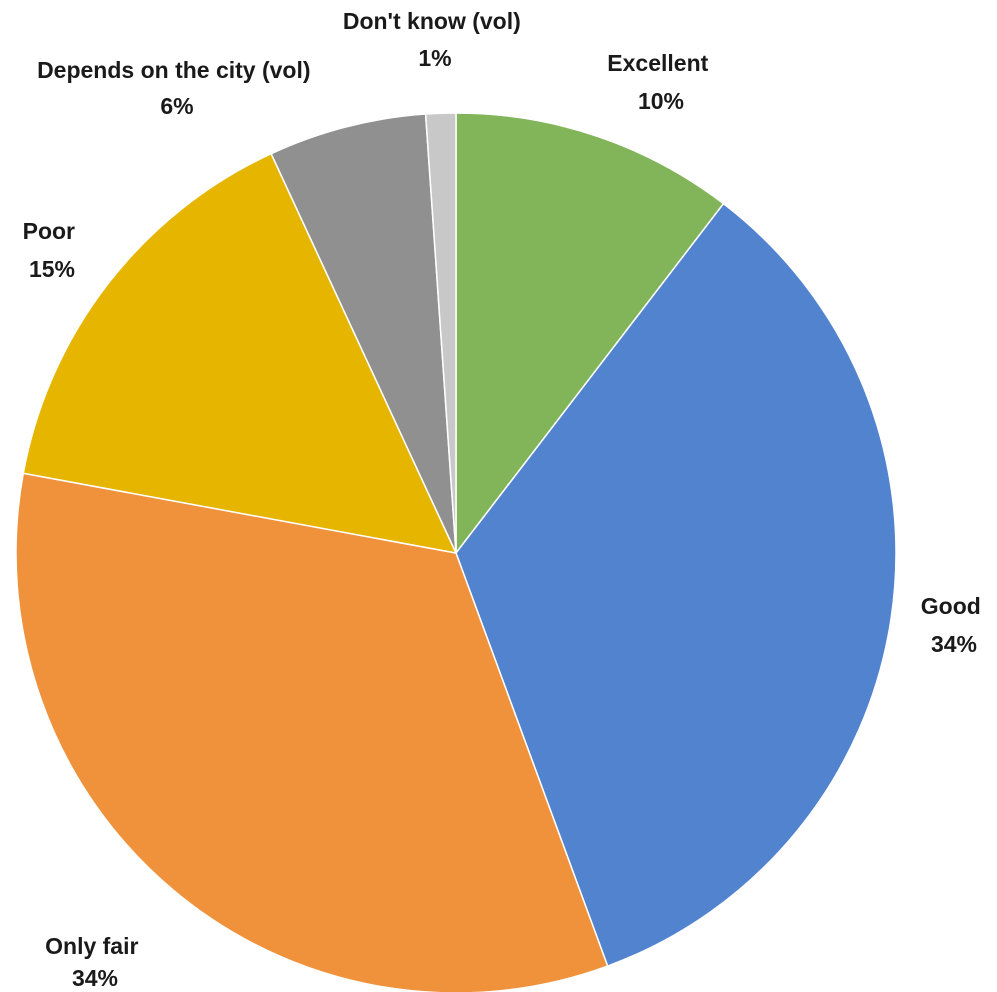 This screenshot has width=997, height=992. Describe the element at coordinates (95, 962) in the screenshot. I see `label-only-fair: Only fair 34%` at that location.